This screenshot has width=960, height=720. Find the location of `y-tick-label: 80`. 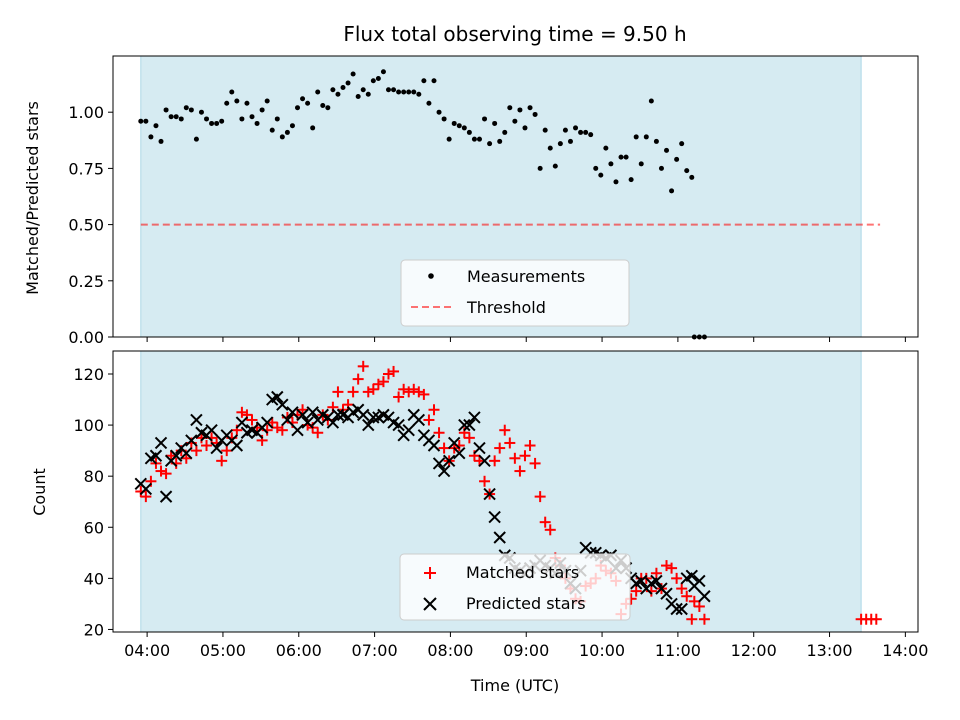

y-tick-label: 80 is located at coordinates (94, 476).